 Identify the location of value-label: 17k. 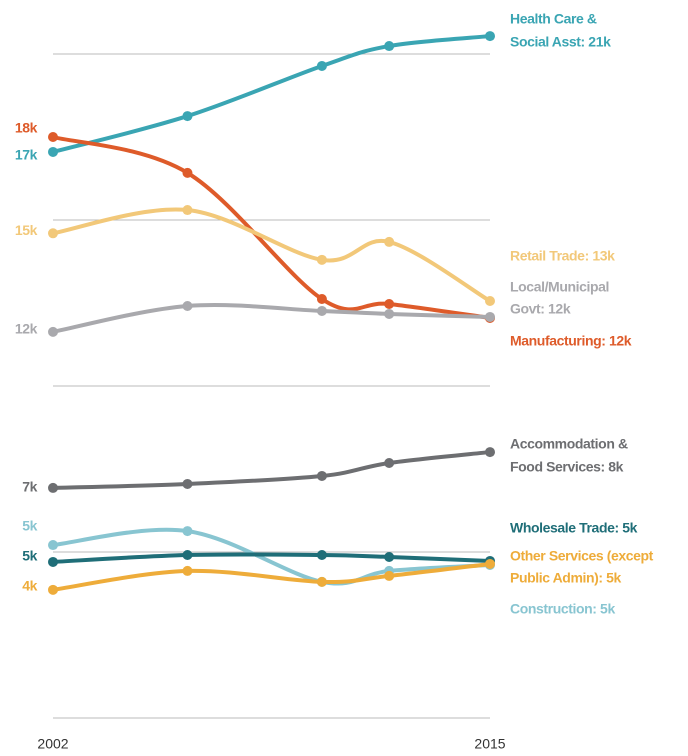
(26, 155).